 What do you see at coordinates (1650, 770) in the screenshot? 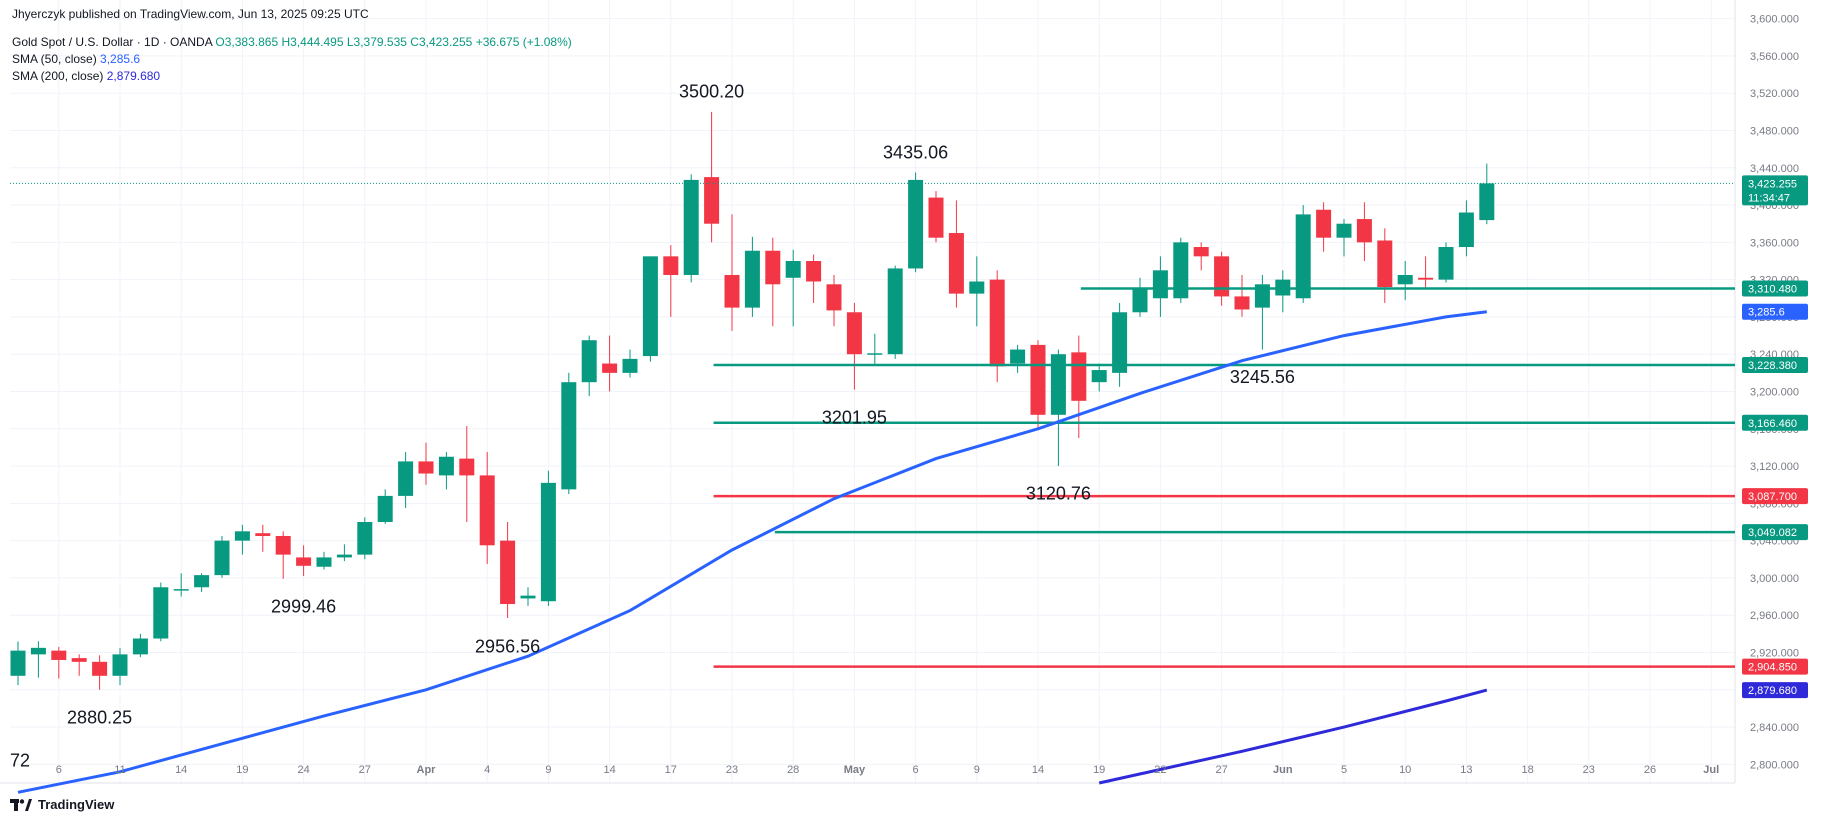
I see `time-tick-label: 26` at bounding box center [1650, 770].